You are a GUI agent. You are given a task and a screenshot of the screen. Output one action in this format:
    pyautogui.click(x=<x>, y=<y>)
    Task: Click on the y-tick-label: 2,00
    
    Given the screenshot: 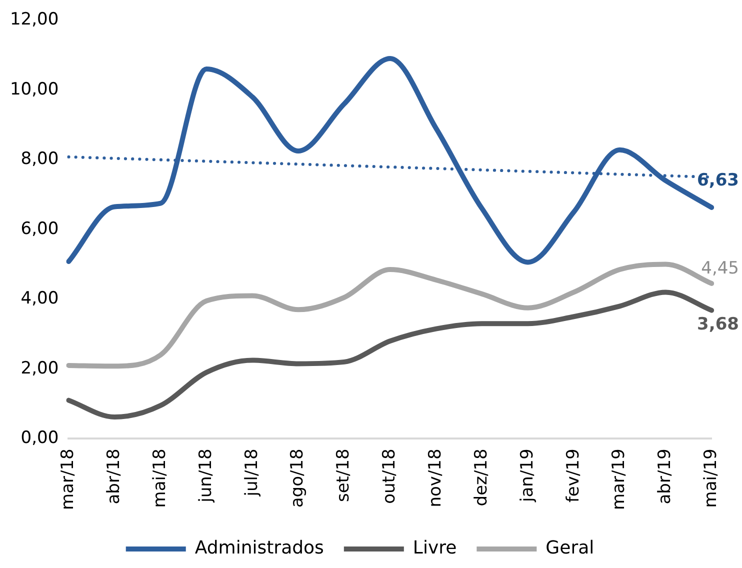 What is the action you would take?
    pyautogui.click(x=39, y=368)
    